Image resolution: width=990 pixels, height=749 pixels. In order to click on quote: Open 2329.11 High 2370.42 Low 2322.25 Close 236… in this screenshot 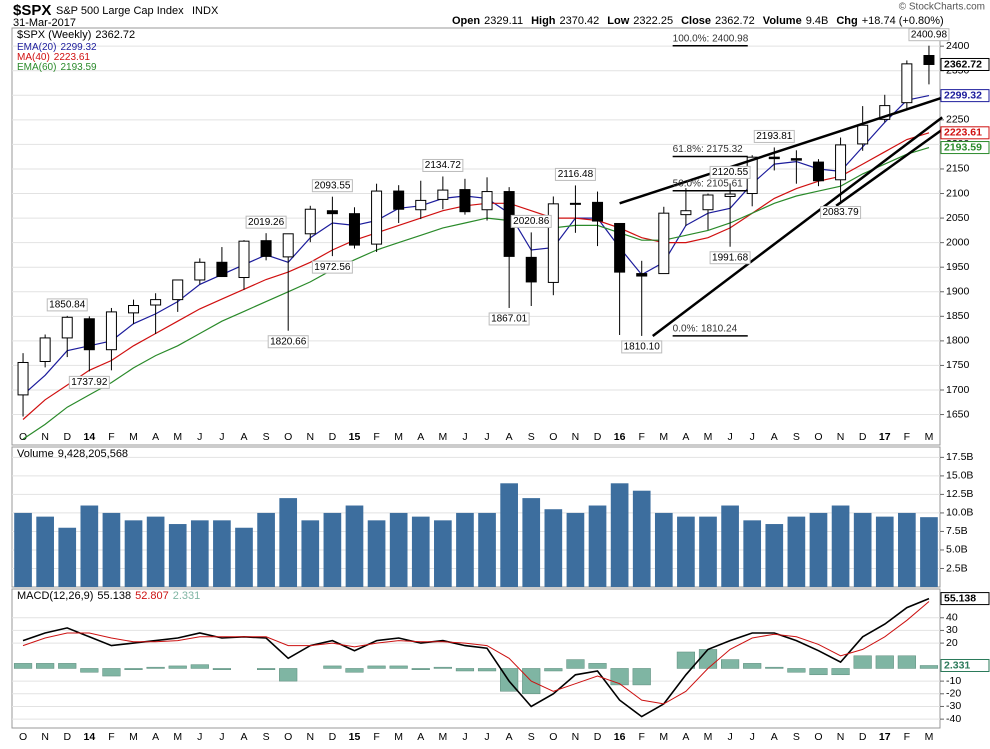, I will do `click(698, 21)`.